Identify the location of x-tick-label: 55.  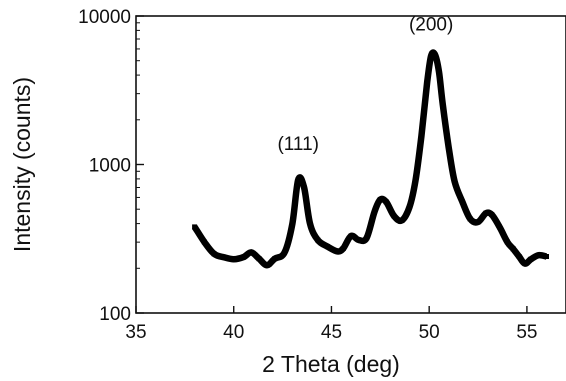
(526, 332).